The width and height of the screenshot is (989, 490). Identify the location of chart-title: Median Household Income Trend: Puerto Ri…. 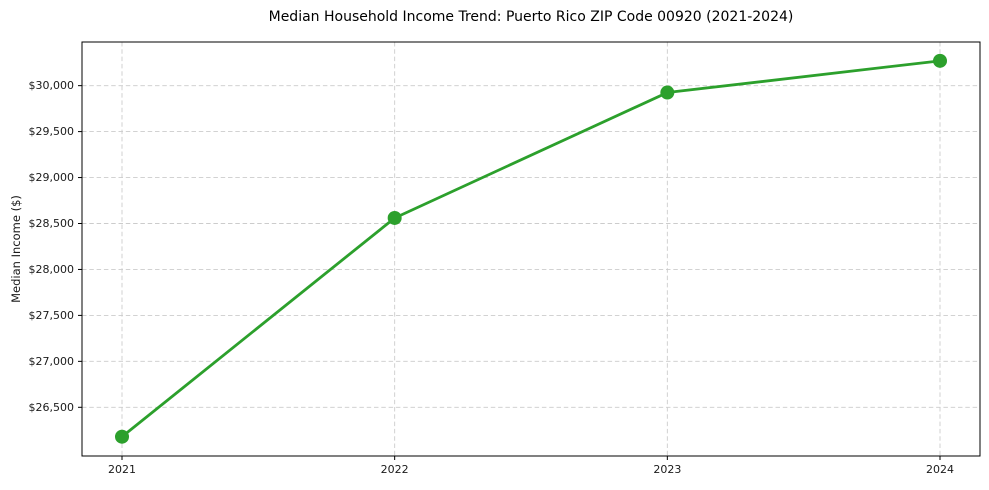
(531, 17).